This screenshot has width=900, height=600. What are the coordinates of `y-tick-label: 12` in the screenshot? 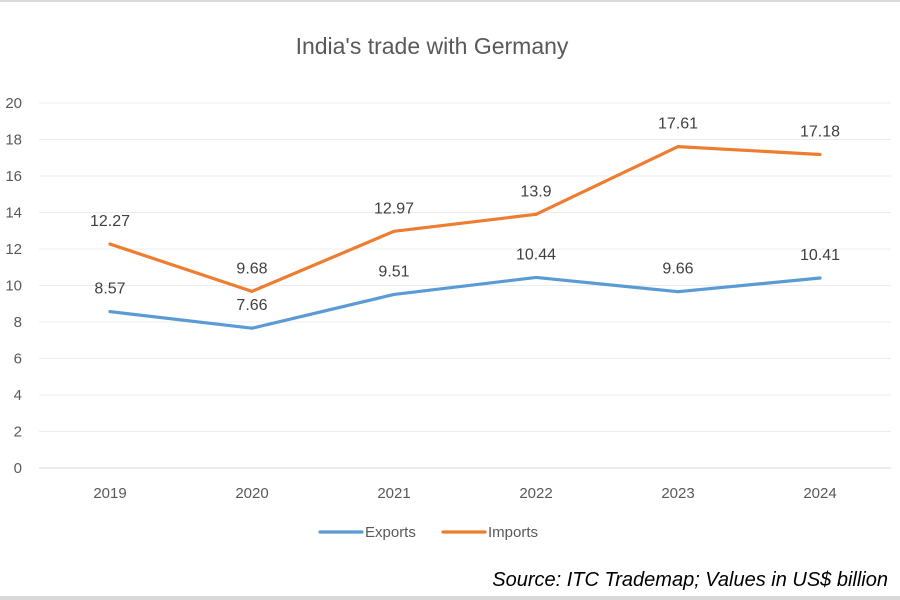 It's located at (13, 249).